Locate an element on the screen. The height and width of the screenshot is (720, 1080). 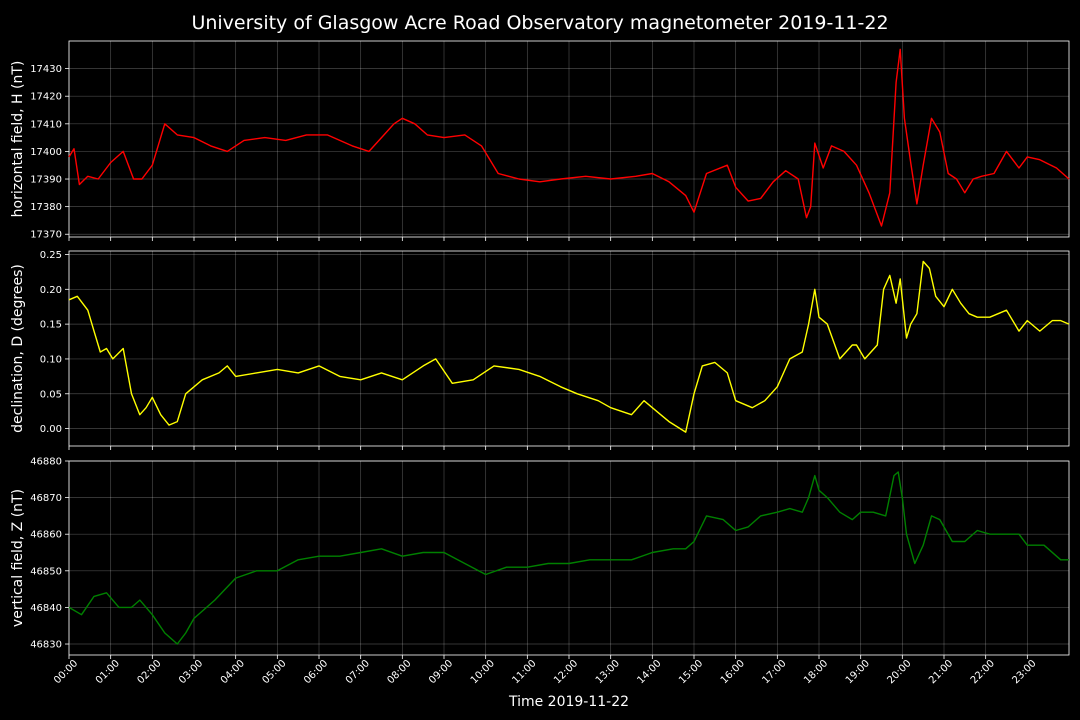
x-tick-label-22: 22:00 is located at coordinates (983, 672).